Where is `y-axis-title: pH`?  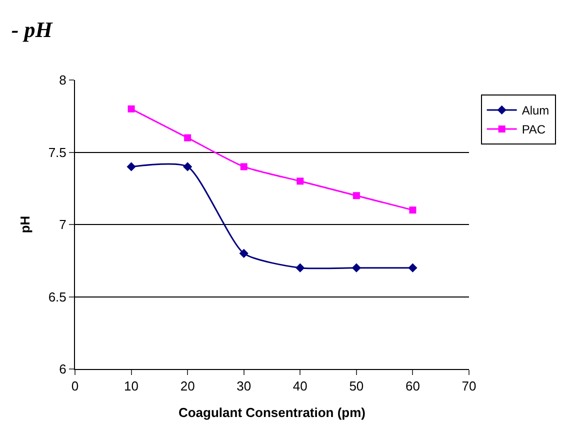
y-axis-title: pH is located at coordinates (24, 225).